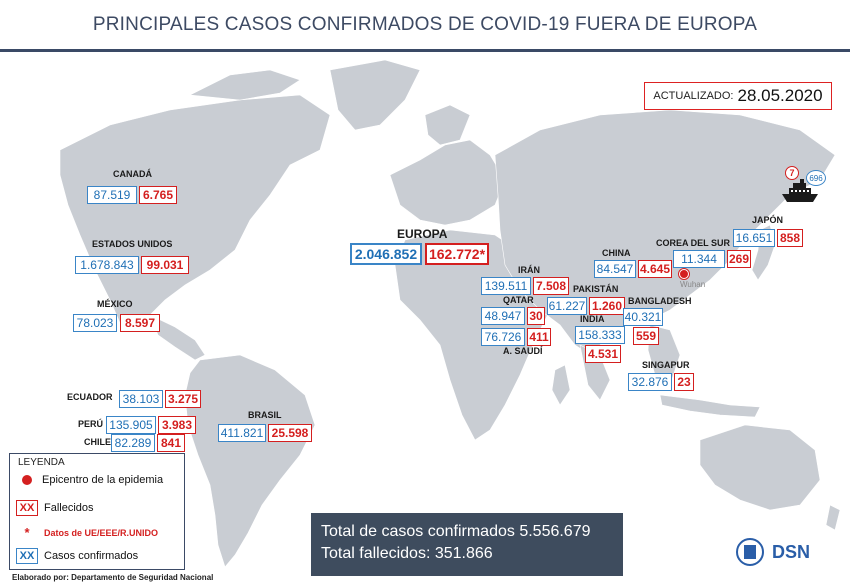  I want to click on deaths-europa: 162.772*, so click(457, 254).